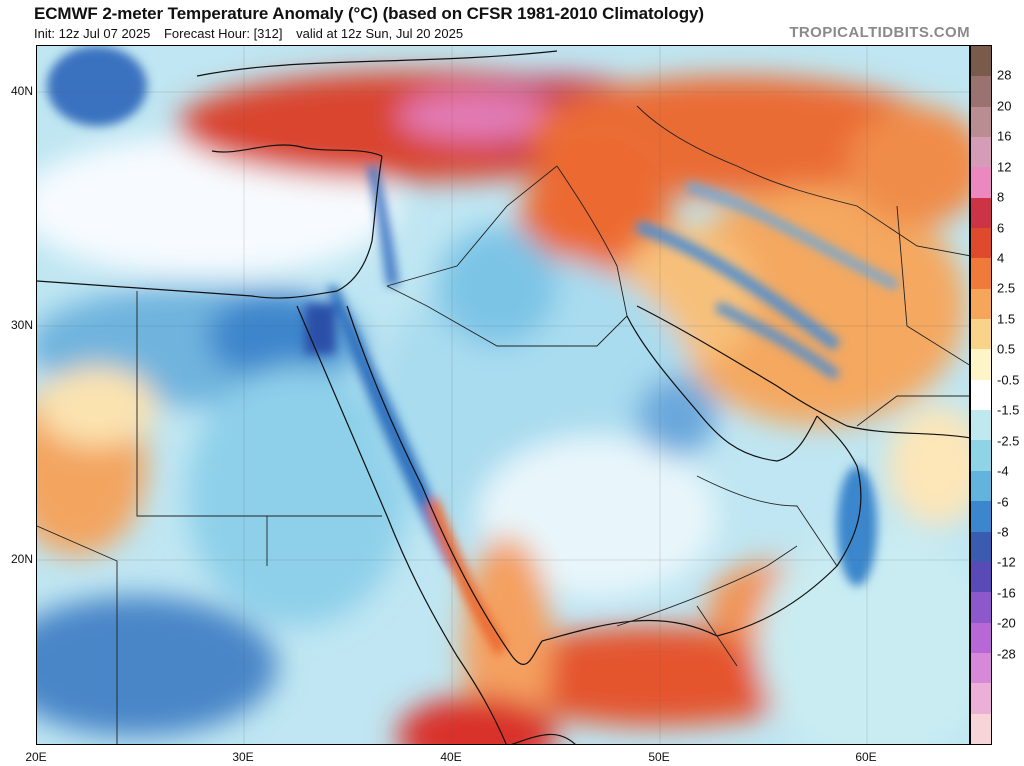  What do you see at coordinates (1001, 228) in the screenshot?
I see `colorbar-label: 6` at bounding box center [1001, 228].